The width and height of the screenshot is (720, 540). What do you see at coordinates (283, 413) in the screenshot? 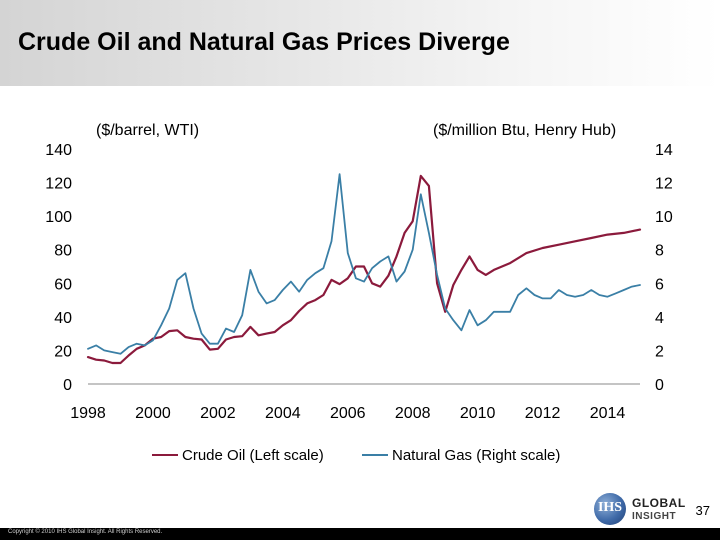
I see `x-tick-label: 2004` at bounding box center [283, 413].